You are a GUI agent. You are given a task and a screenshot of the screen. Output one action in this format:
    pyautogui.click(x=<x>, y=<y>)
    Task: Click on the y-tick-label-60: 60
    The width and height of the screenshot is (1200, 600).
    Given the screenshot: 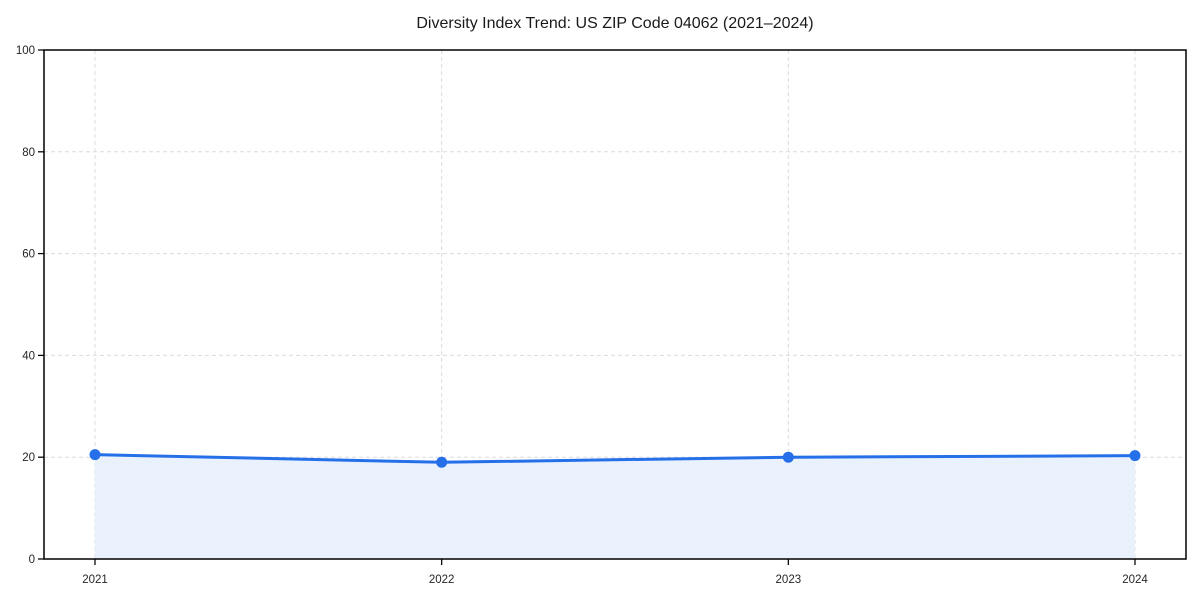 What is the action you would take?
    pyautogui.click(x=28, y=255)
    